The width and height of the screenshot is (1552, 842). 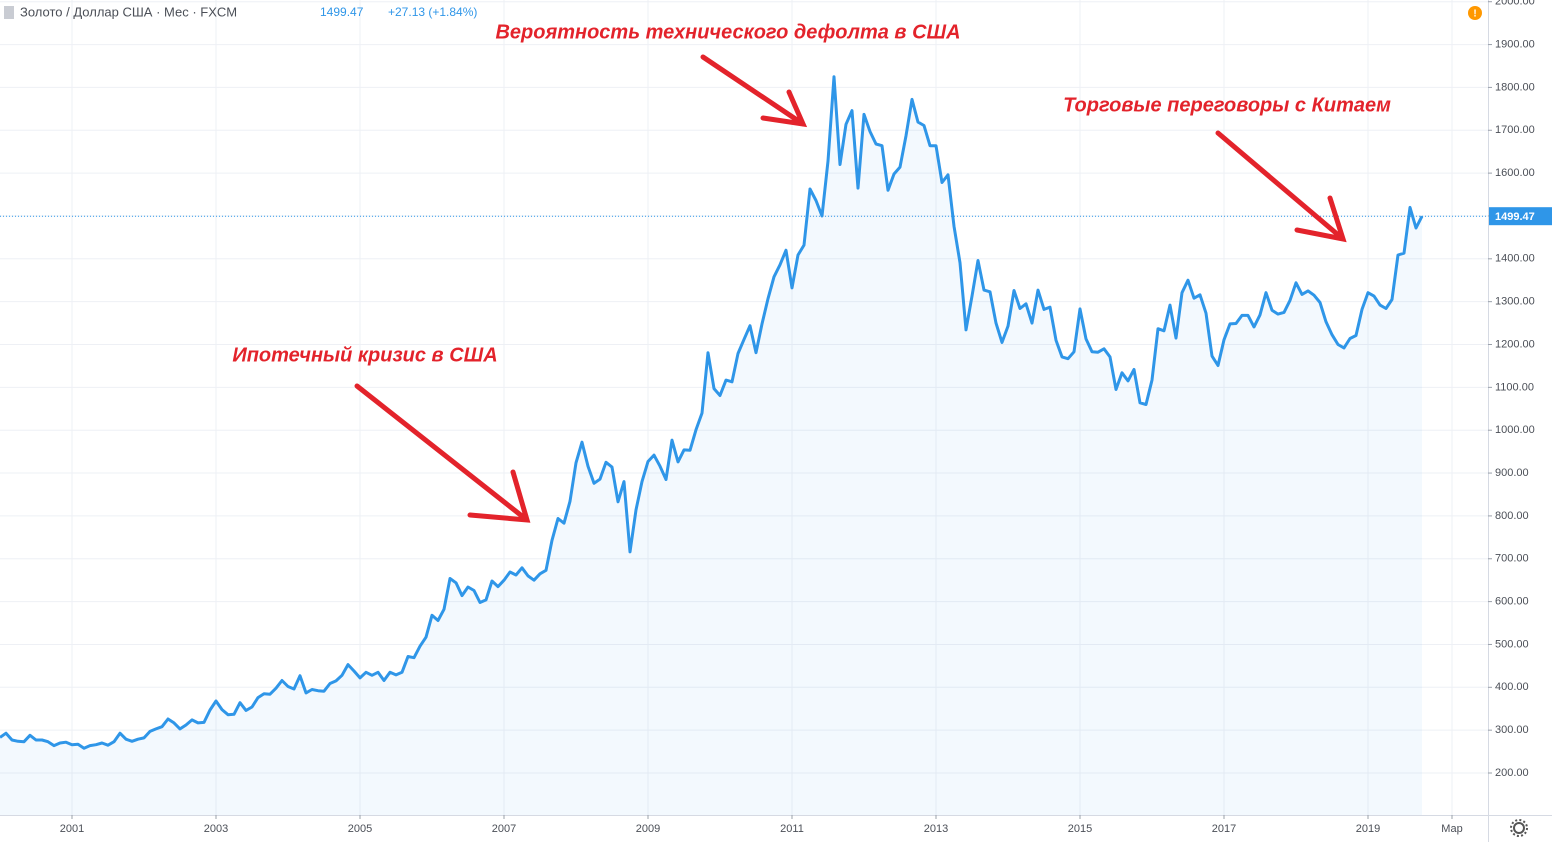 I want to click on last-price-tag, so click(x=1520, y=216).